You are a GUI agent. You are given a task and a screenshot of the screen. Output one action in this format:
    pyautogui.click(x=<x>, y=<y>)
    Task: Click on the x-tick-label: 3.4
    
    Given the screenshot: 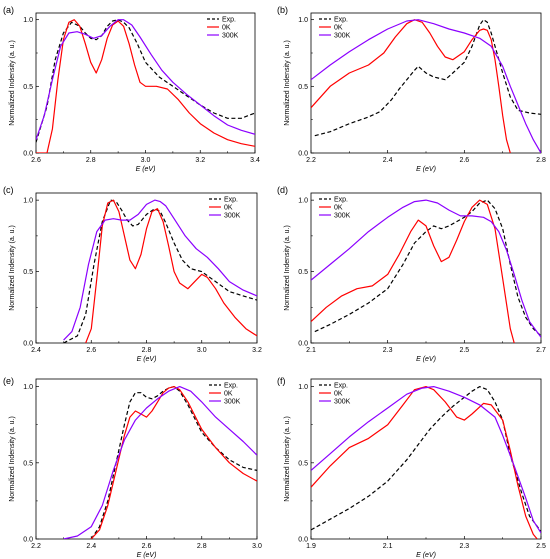 What is the action you would take?
    pyautogui.click(x=255, y=160)
    